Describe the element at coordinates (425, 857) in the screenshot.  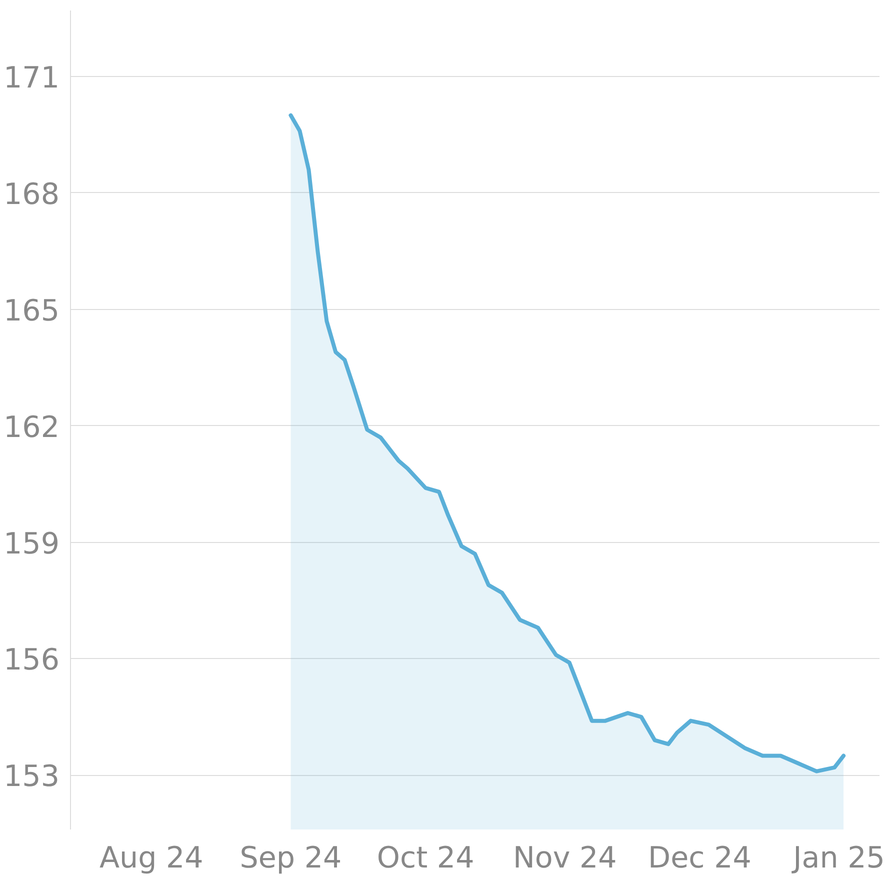
I see `x-tick-label: Oct 24` at that location.